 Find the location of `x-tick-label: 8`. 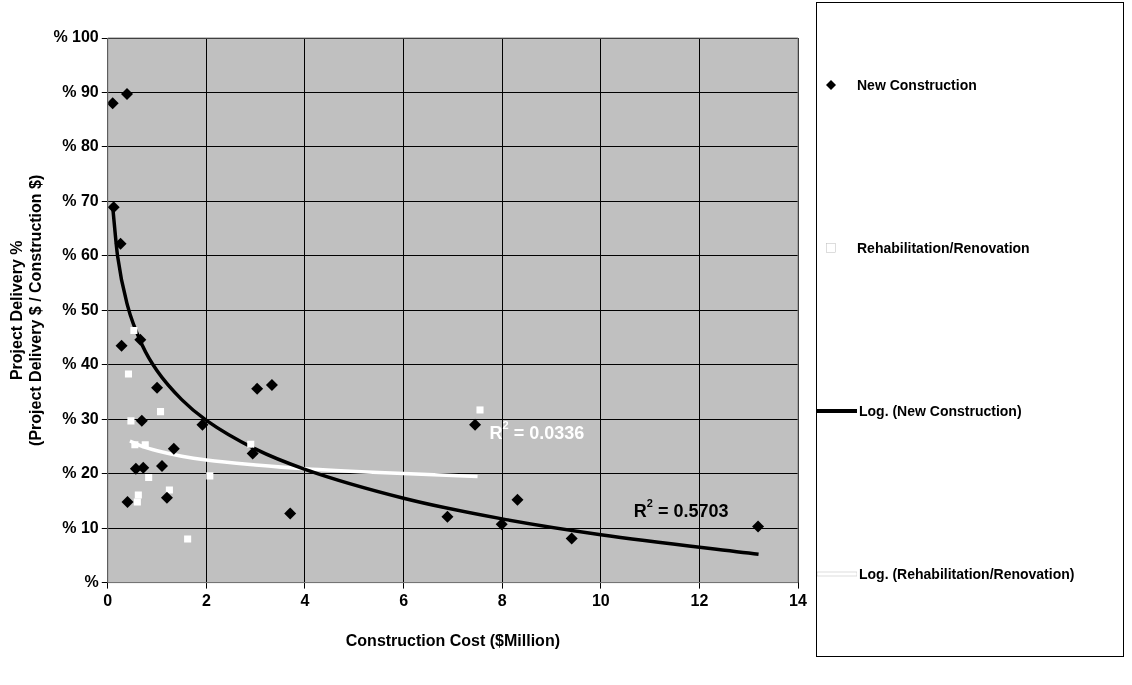

x-tick-label: 8 is located at coordinates (502, 600).